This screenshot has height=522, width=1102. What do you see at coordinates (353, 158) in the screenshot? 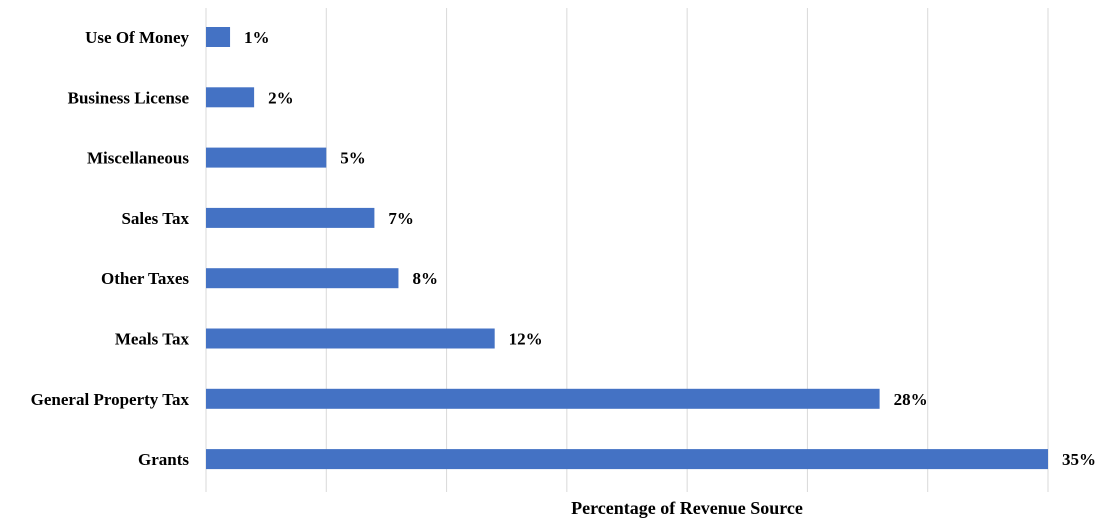
I see `data-label: 5%` at bounding box center [353, 158].